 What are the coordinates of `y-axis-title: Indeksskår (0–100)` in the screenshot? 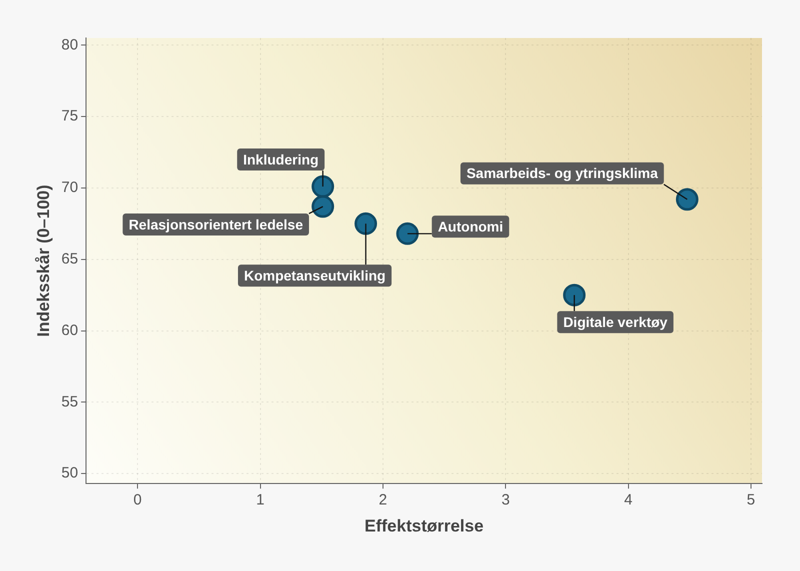 It's located at (43, 260).